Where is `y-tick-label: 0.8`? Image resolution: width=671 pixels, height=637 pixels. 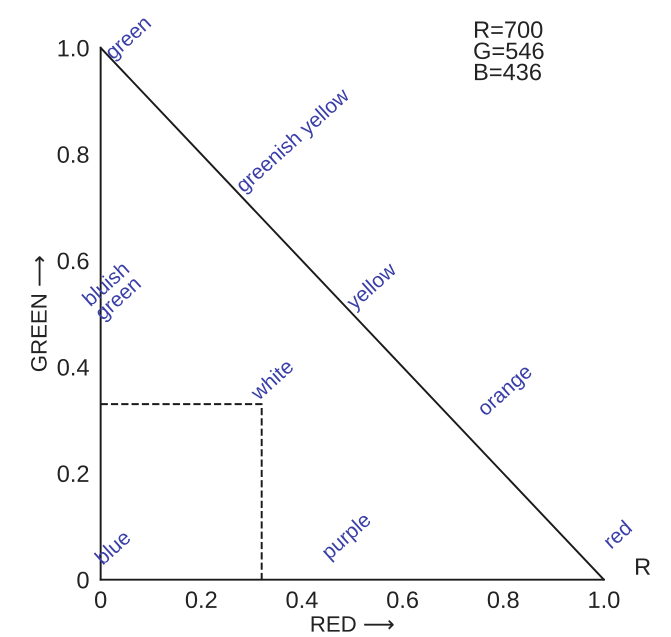
y-tick-label: 0.8 is located at coordinates (73, 154).